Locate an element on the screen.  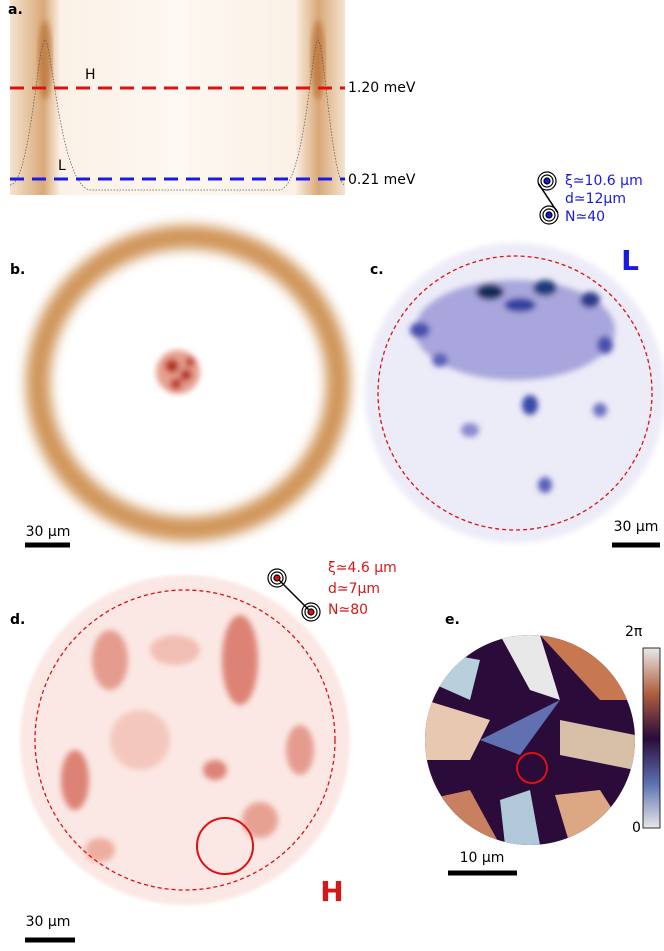
connector is located at coordinates (294, 595).